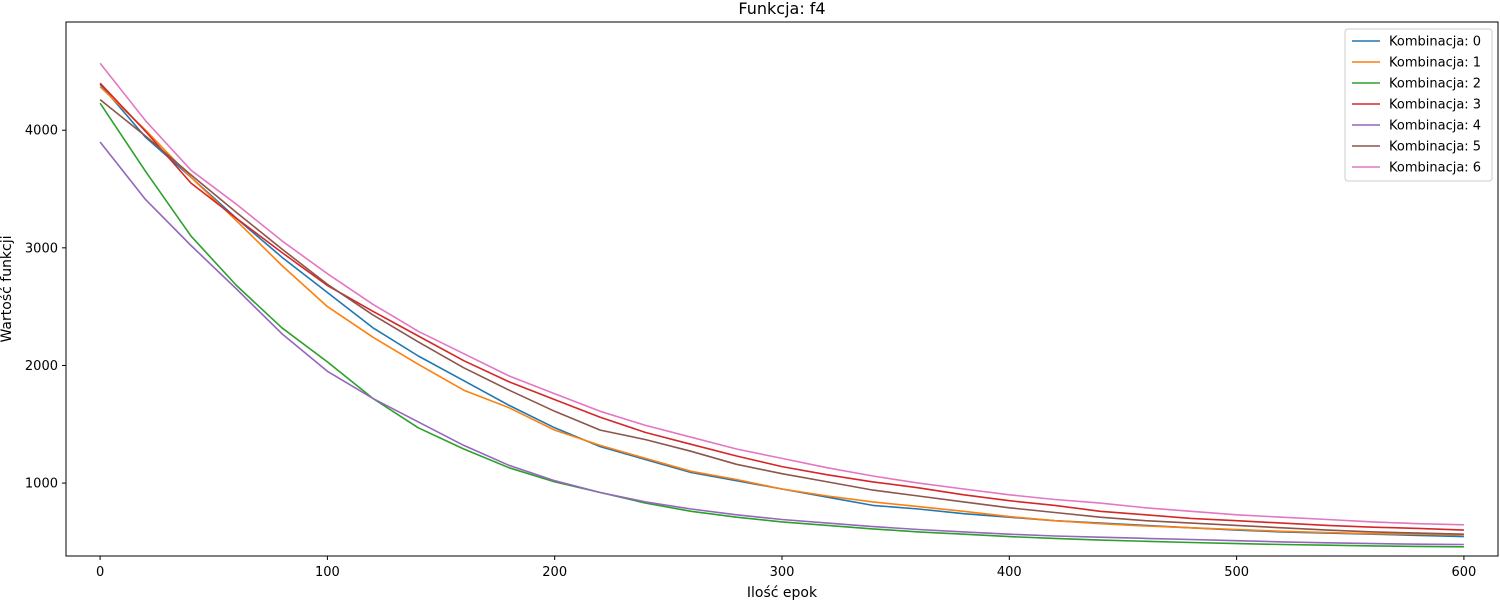 The image size is (1500, 600). Describe the element at coordinates (41, 131) in the screenshot. I see `y-tick-label: 4000` at that location.